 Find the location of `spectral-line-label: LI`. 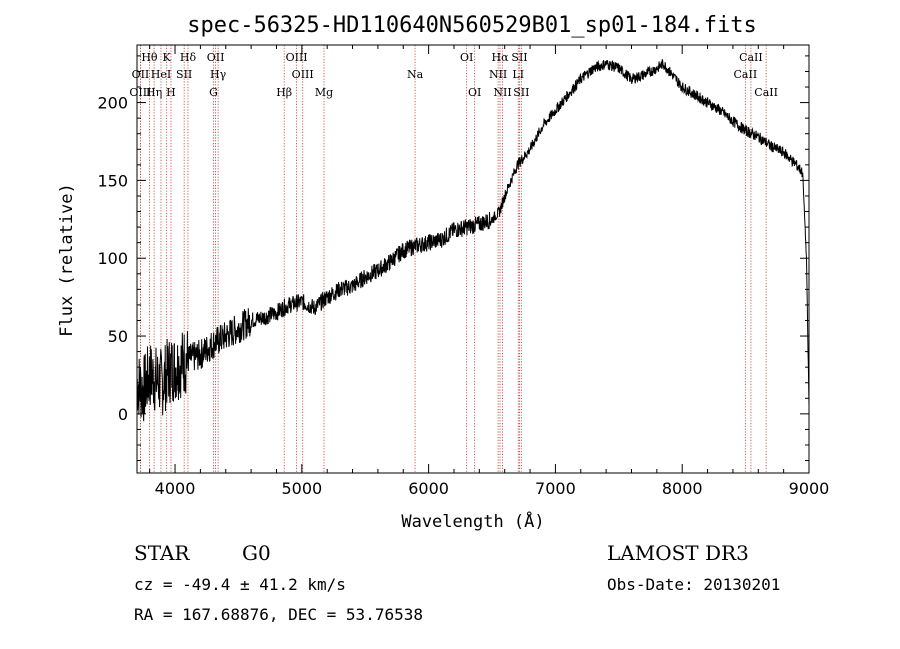

spectral-line-label: LI is located at coordinates (518, 74).